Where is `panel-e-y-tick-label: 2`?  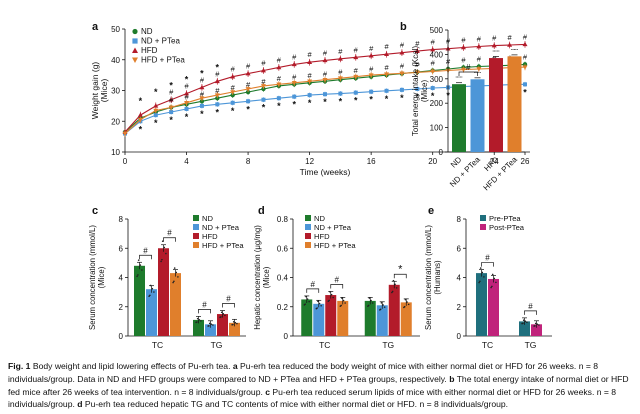
panel-e-y-tick-label: 2 is located at coordinates (459, 307).